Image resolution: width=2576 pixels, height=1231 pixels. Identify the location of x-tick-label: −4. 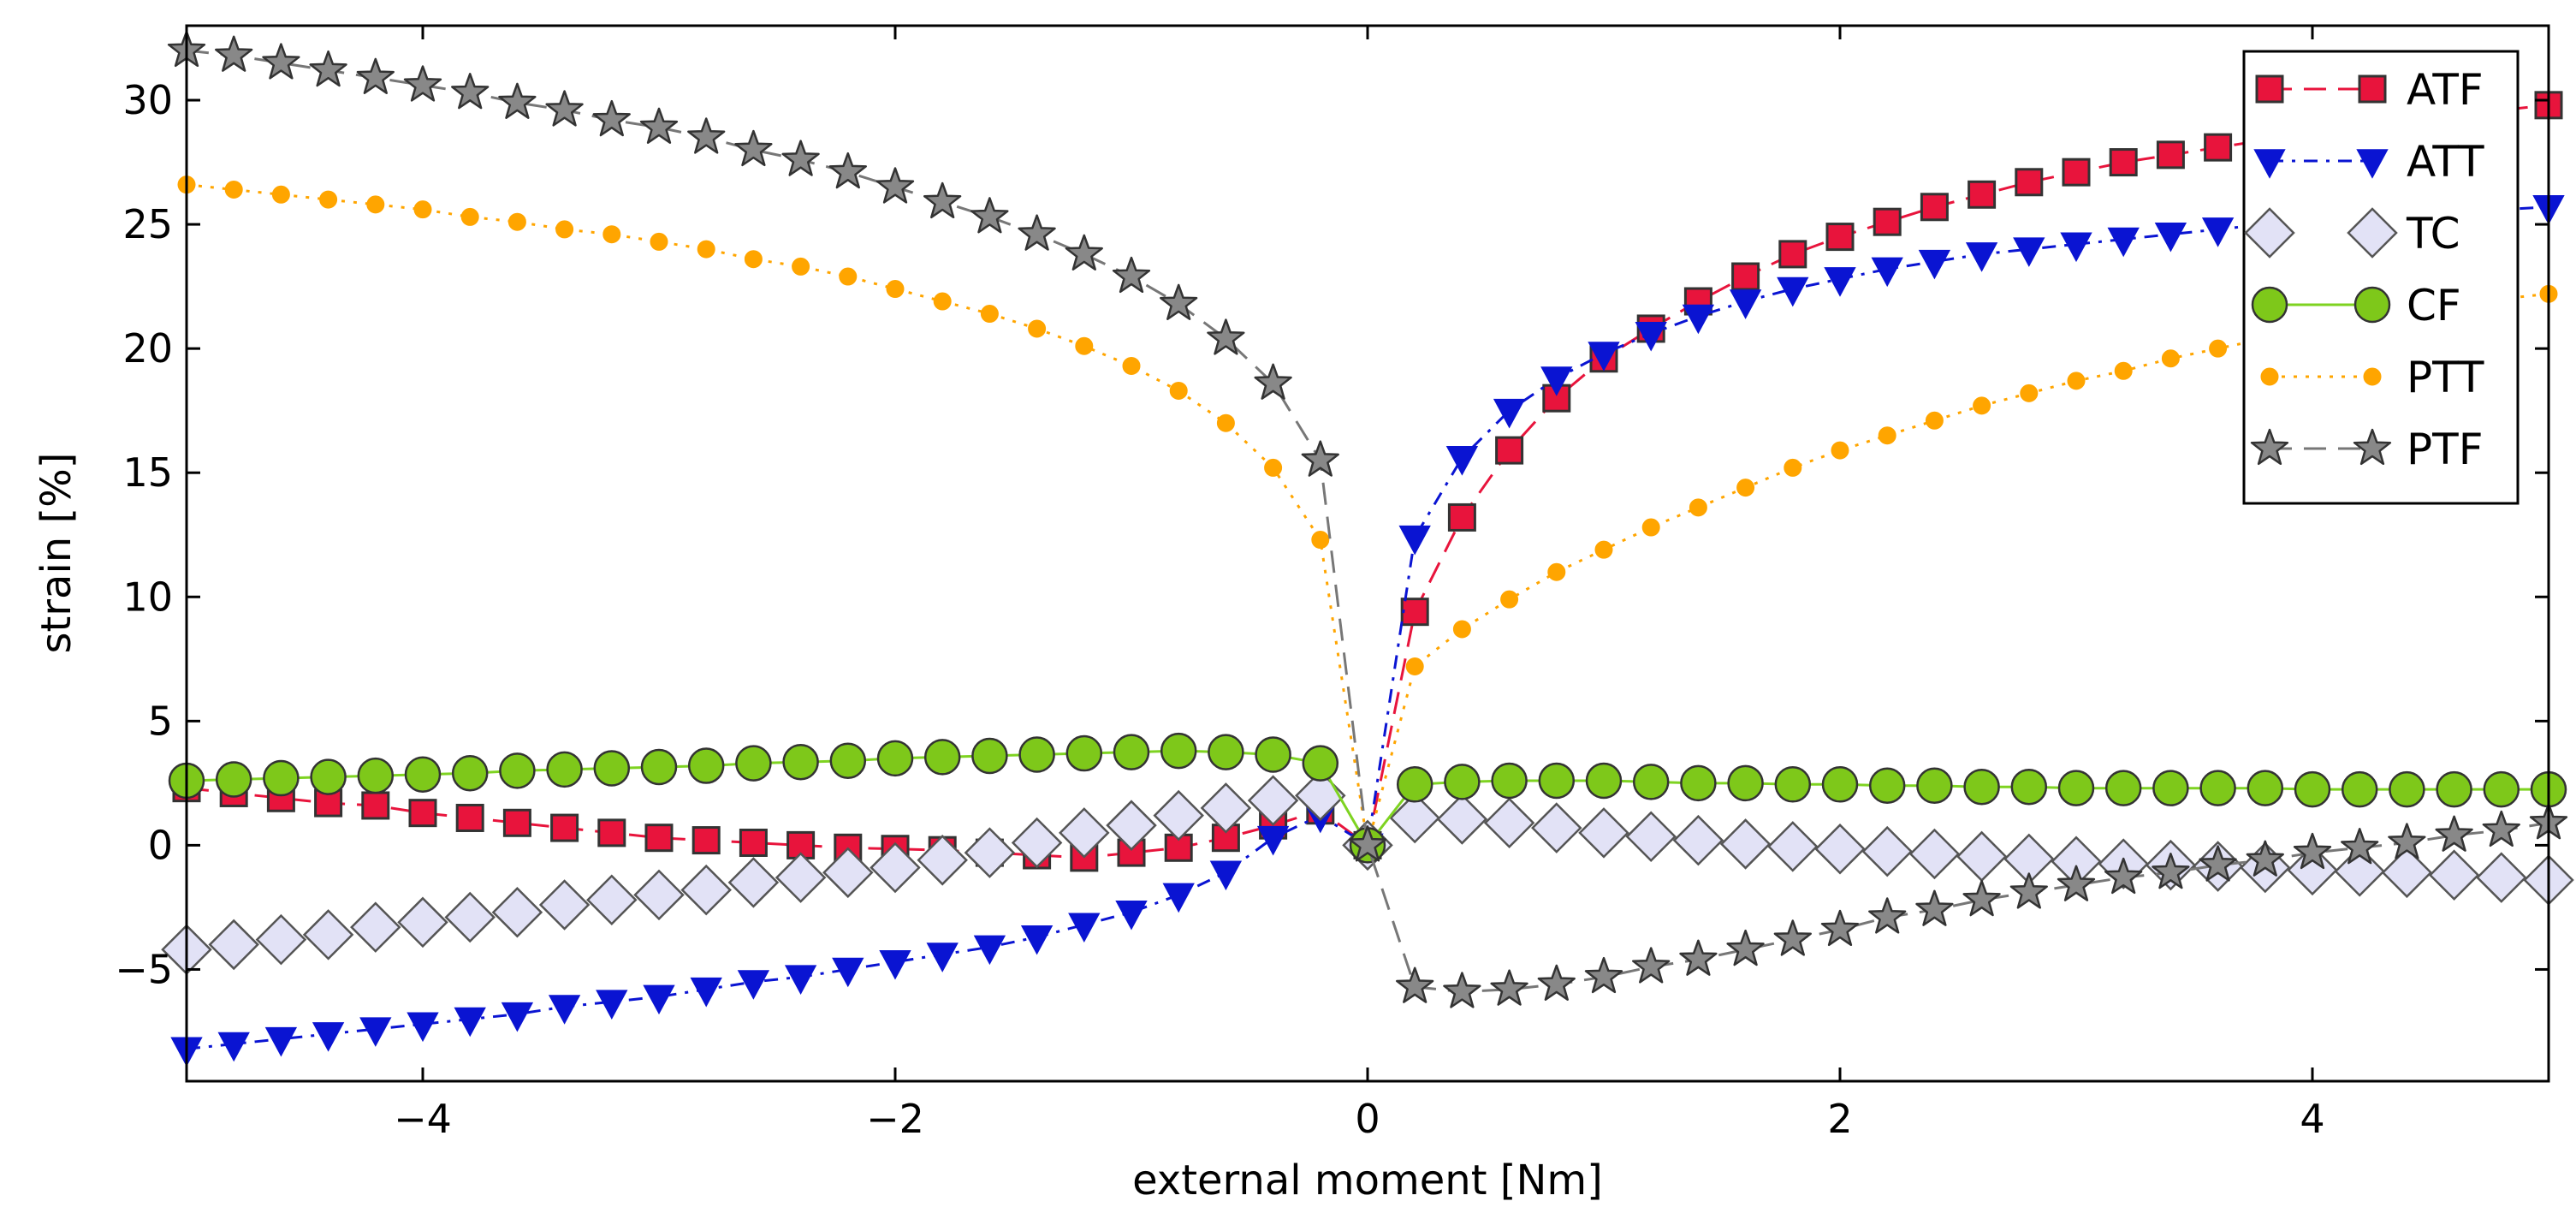
(423, 1119).